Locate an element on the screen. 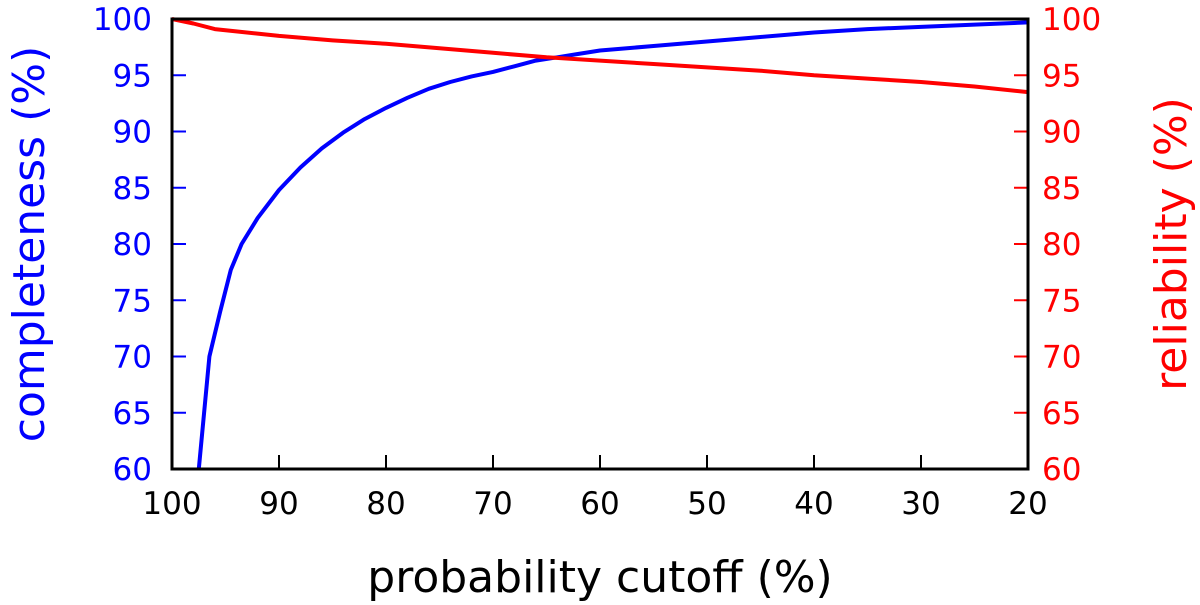 This screenshot has width=1200, height=605. reliability-line is located at coordinates (600, 56).